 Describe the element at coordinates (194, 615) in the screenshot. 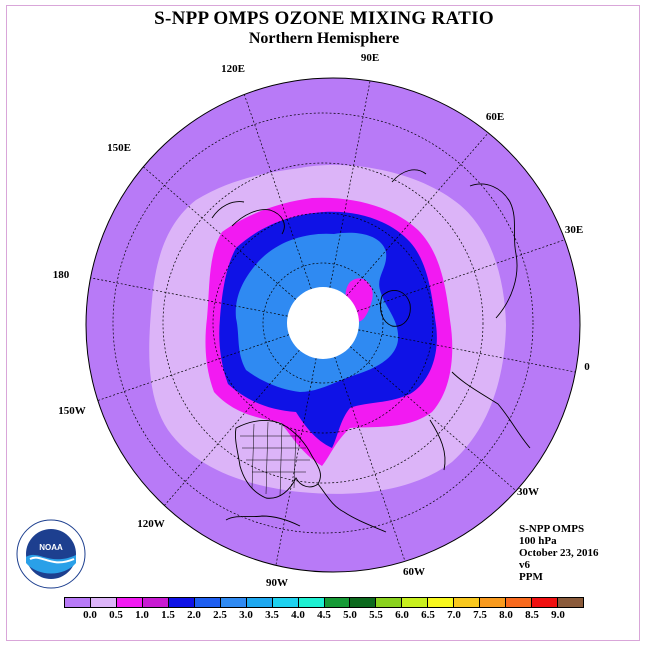

I see `colorbar-tick-label: 2.0` at that location.